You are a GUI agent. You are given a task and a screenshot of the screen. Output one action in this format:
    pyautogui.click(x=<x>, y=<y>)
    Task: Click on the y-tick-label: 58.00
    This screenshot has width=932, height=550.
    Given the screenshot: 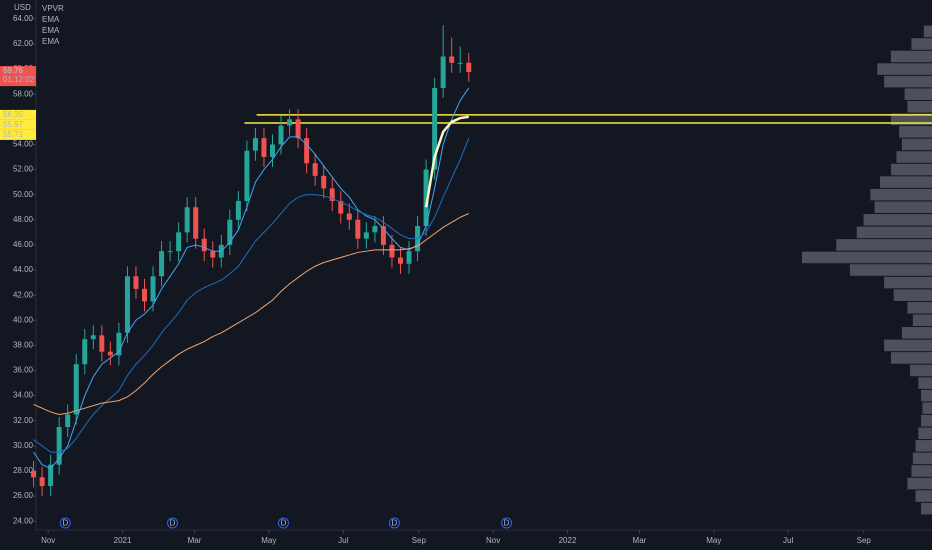 What is the action you would take?
    pyautogui.click(x=23, y=93)
    